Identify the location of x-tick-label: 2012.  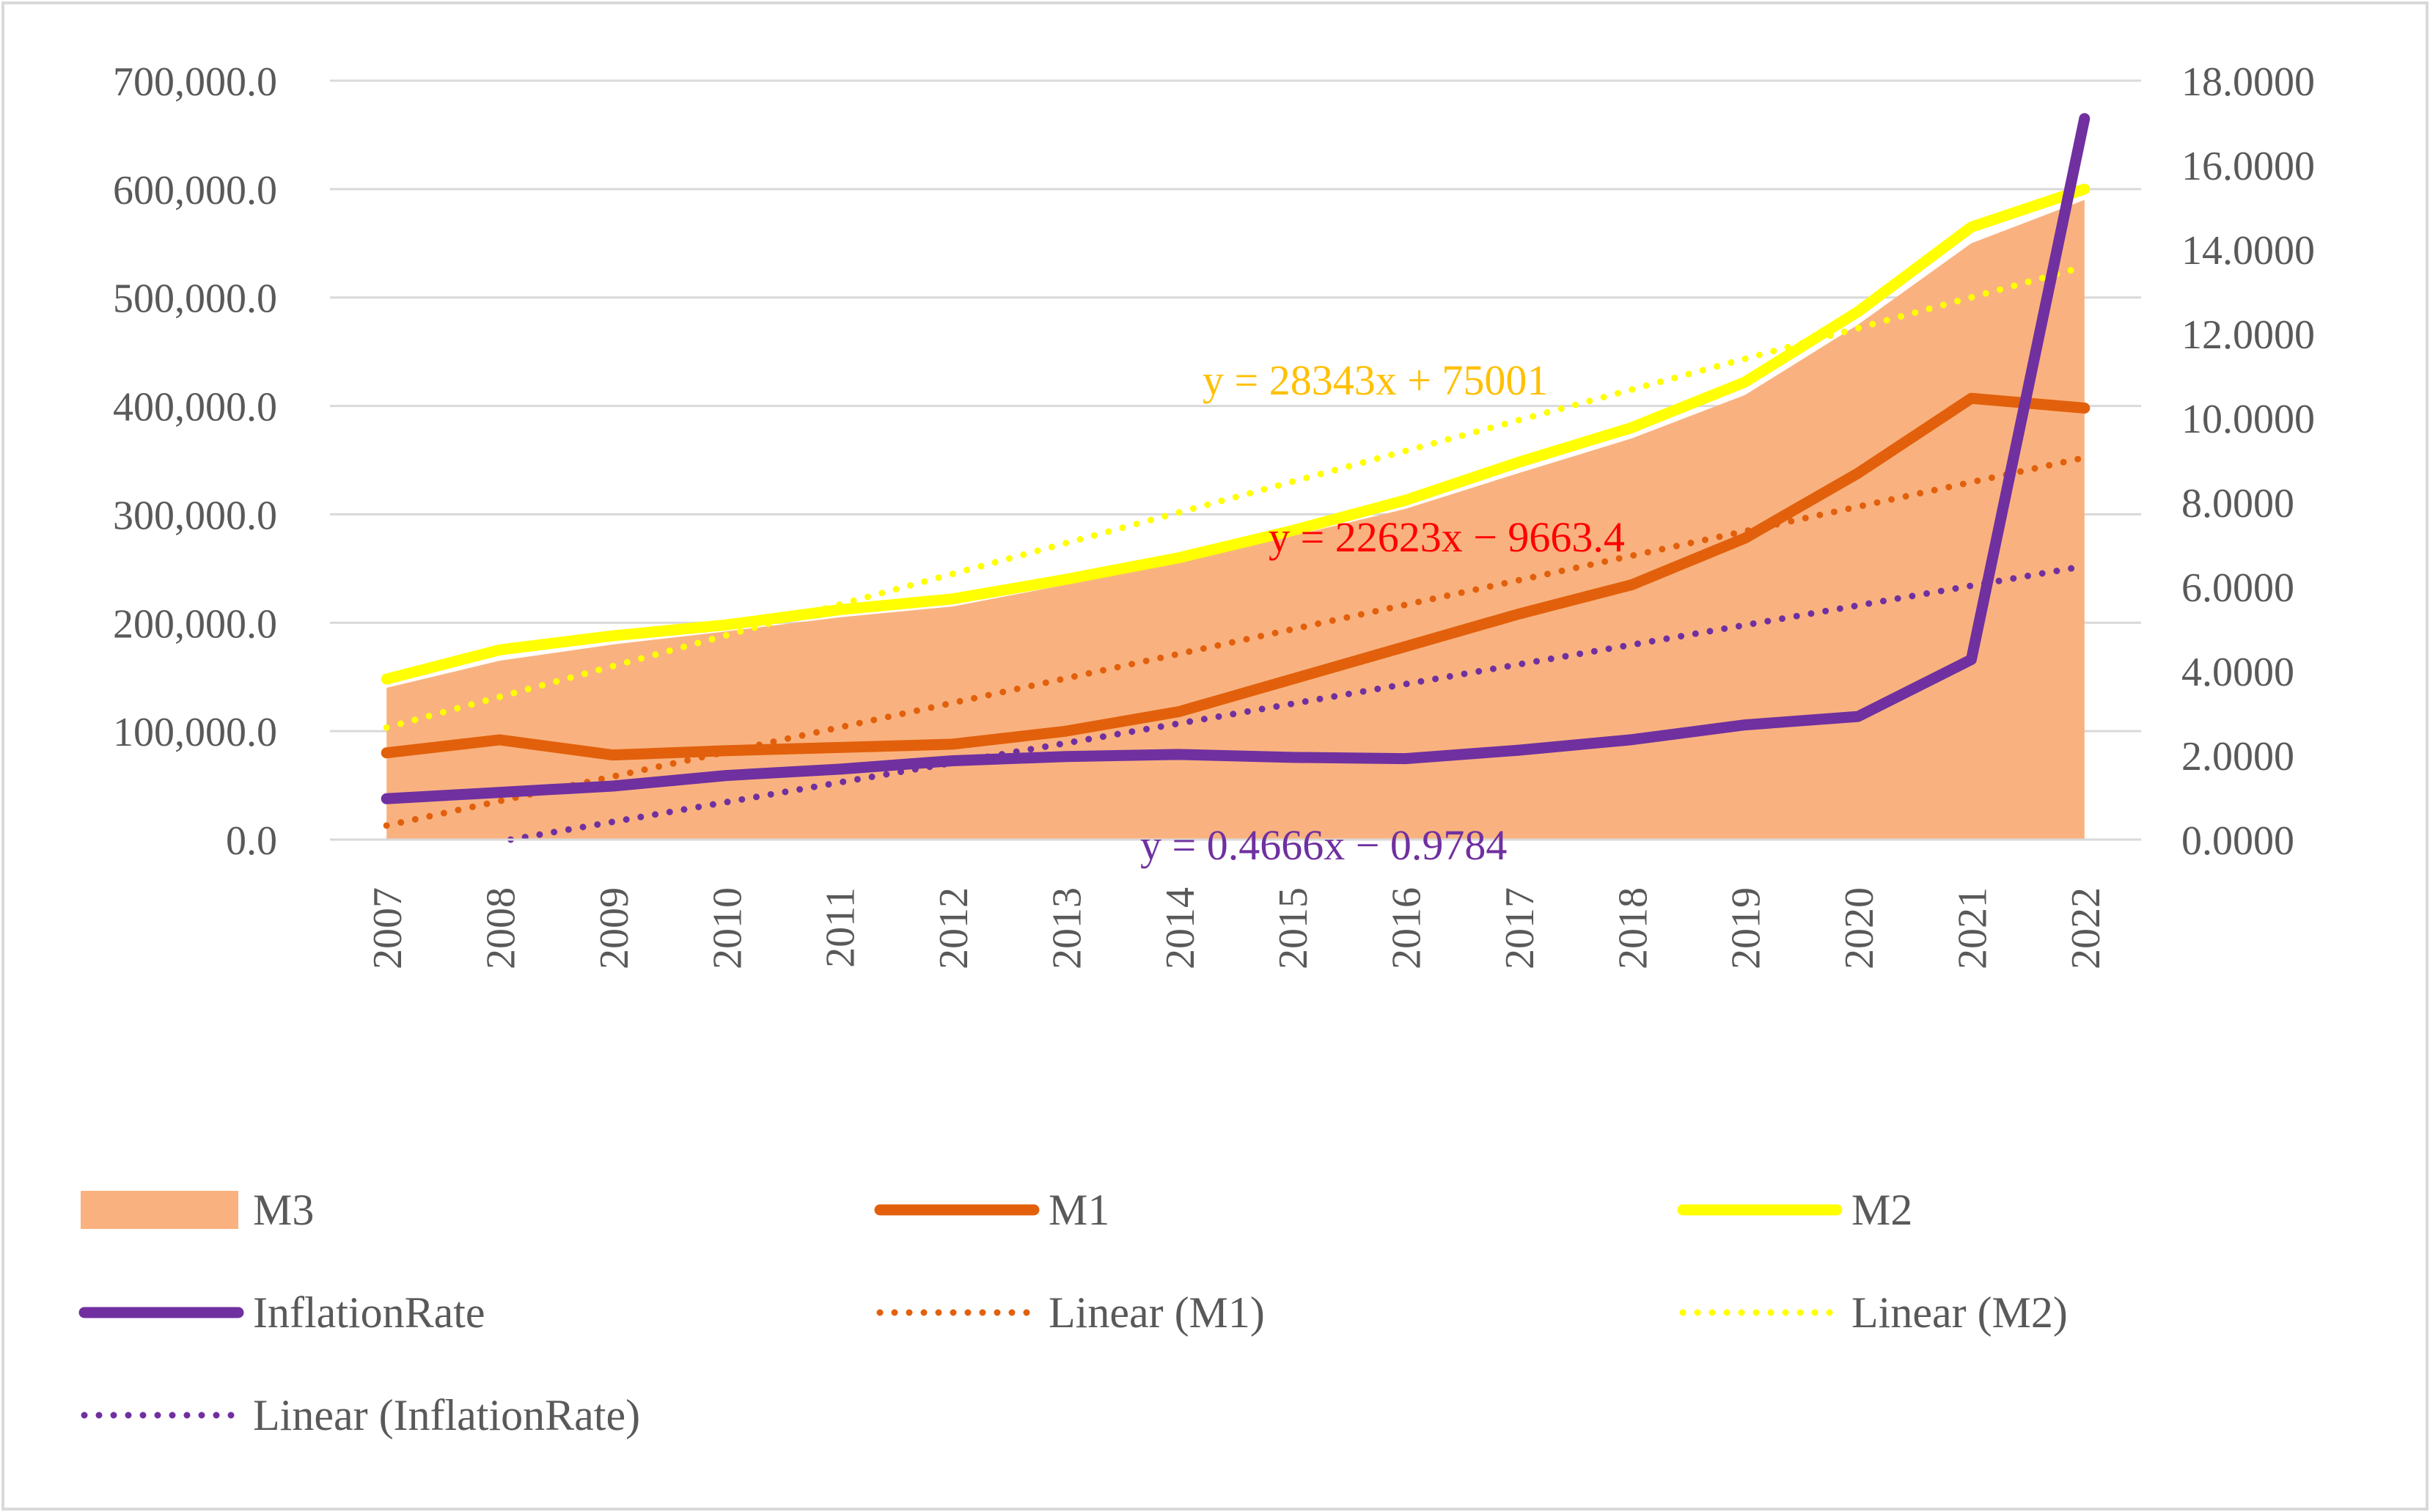
(954, 928).